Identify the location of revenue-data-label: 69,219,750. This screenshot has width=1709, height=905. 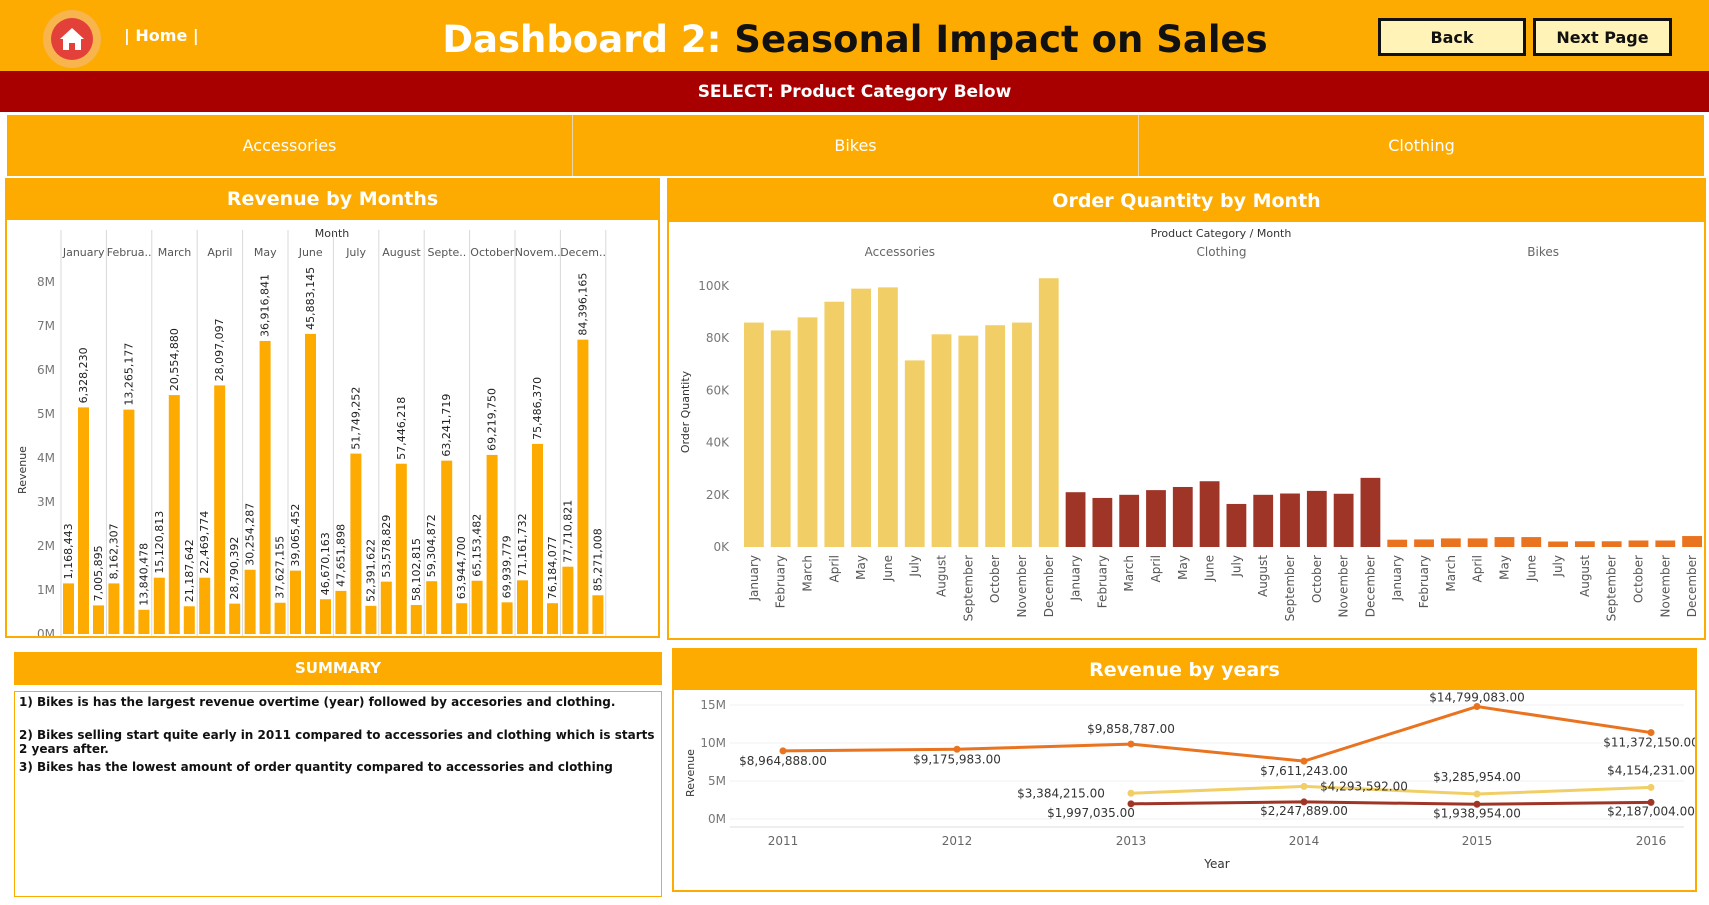
(492, 419).